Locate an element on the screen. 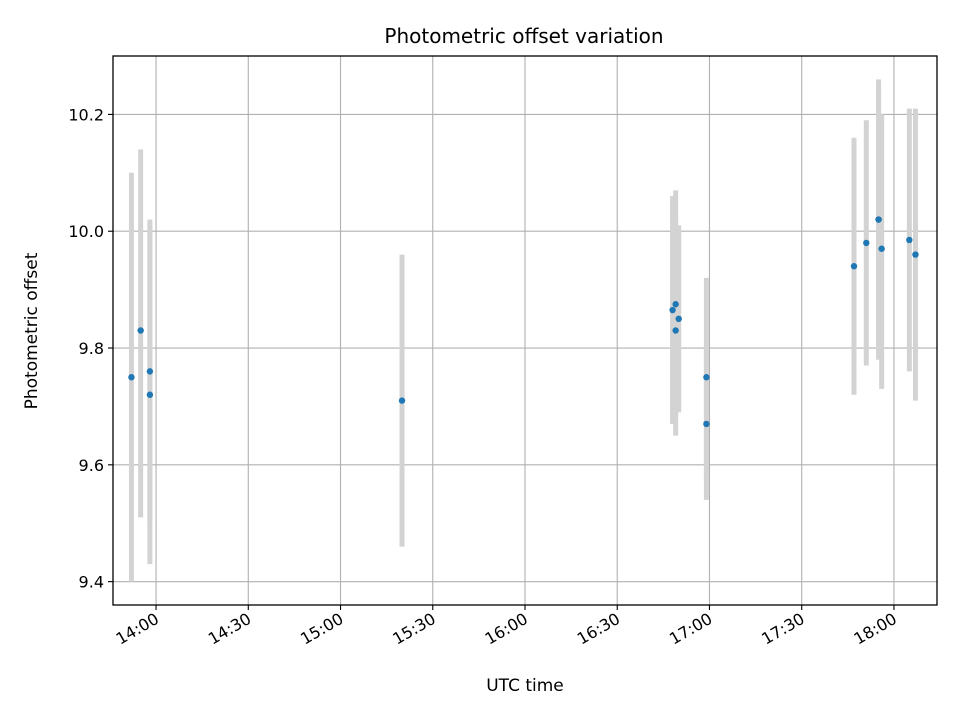 The width and height of the screenshot is (960, 720). x-axis-label: UTC time is located at coordinates (525, 686).